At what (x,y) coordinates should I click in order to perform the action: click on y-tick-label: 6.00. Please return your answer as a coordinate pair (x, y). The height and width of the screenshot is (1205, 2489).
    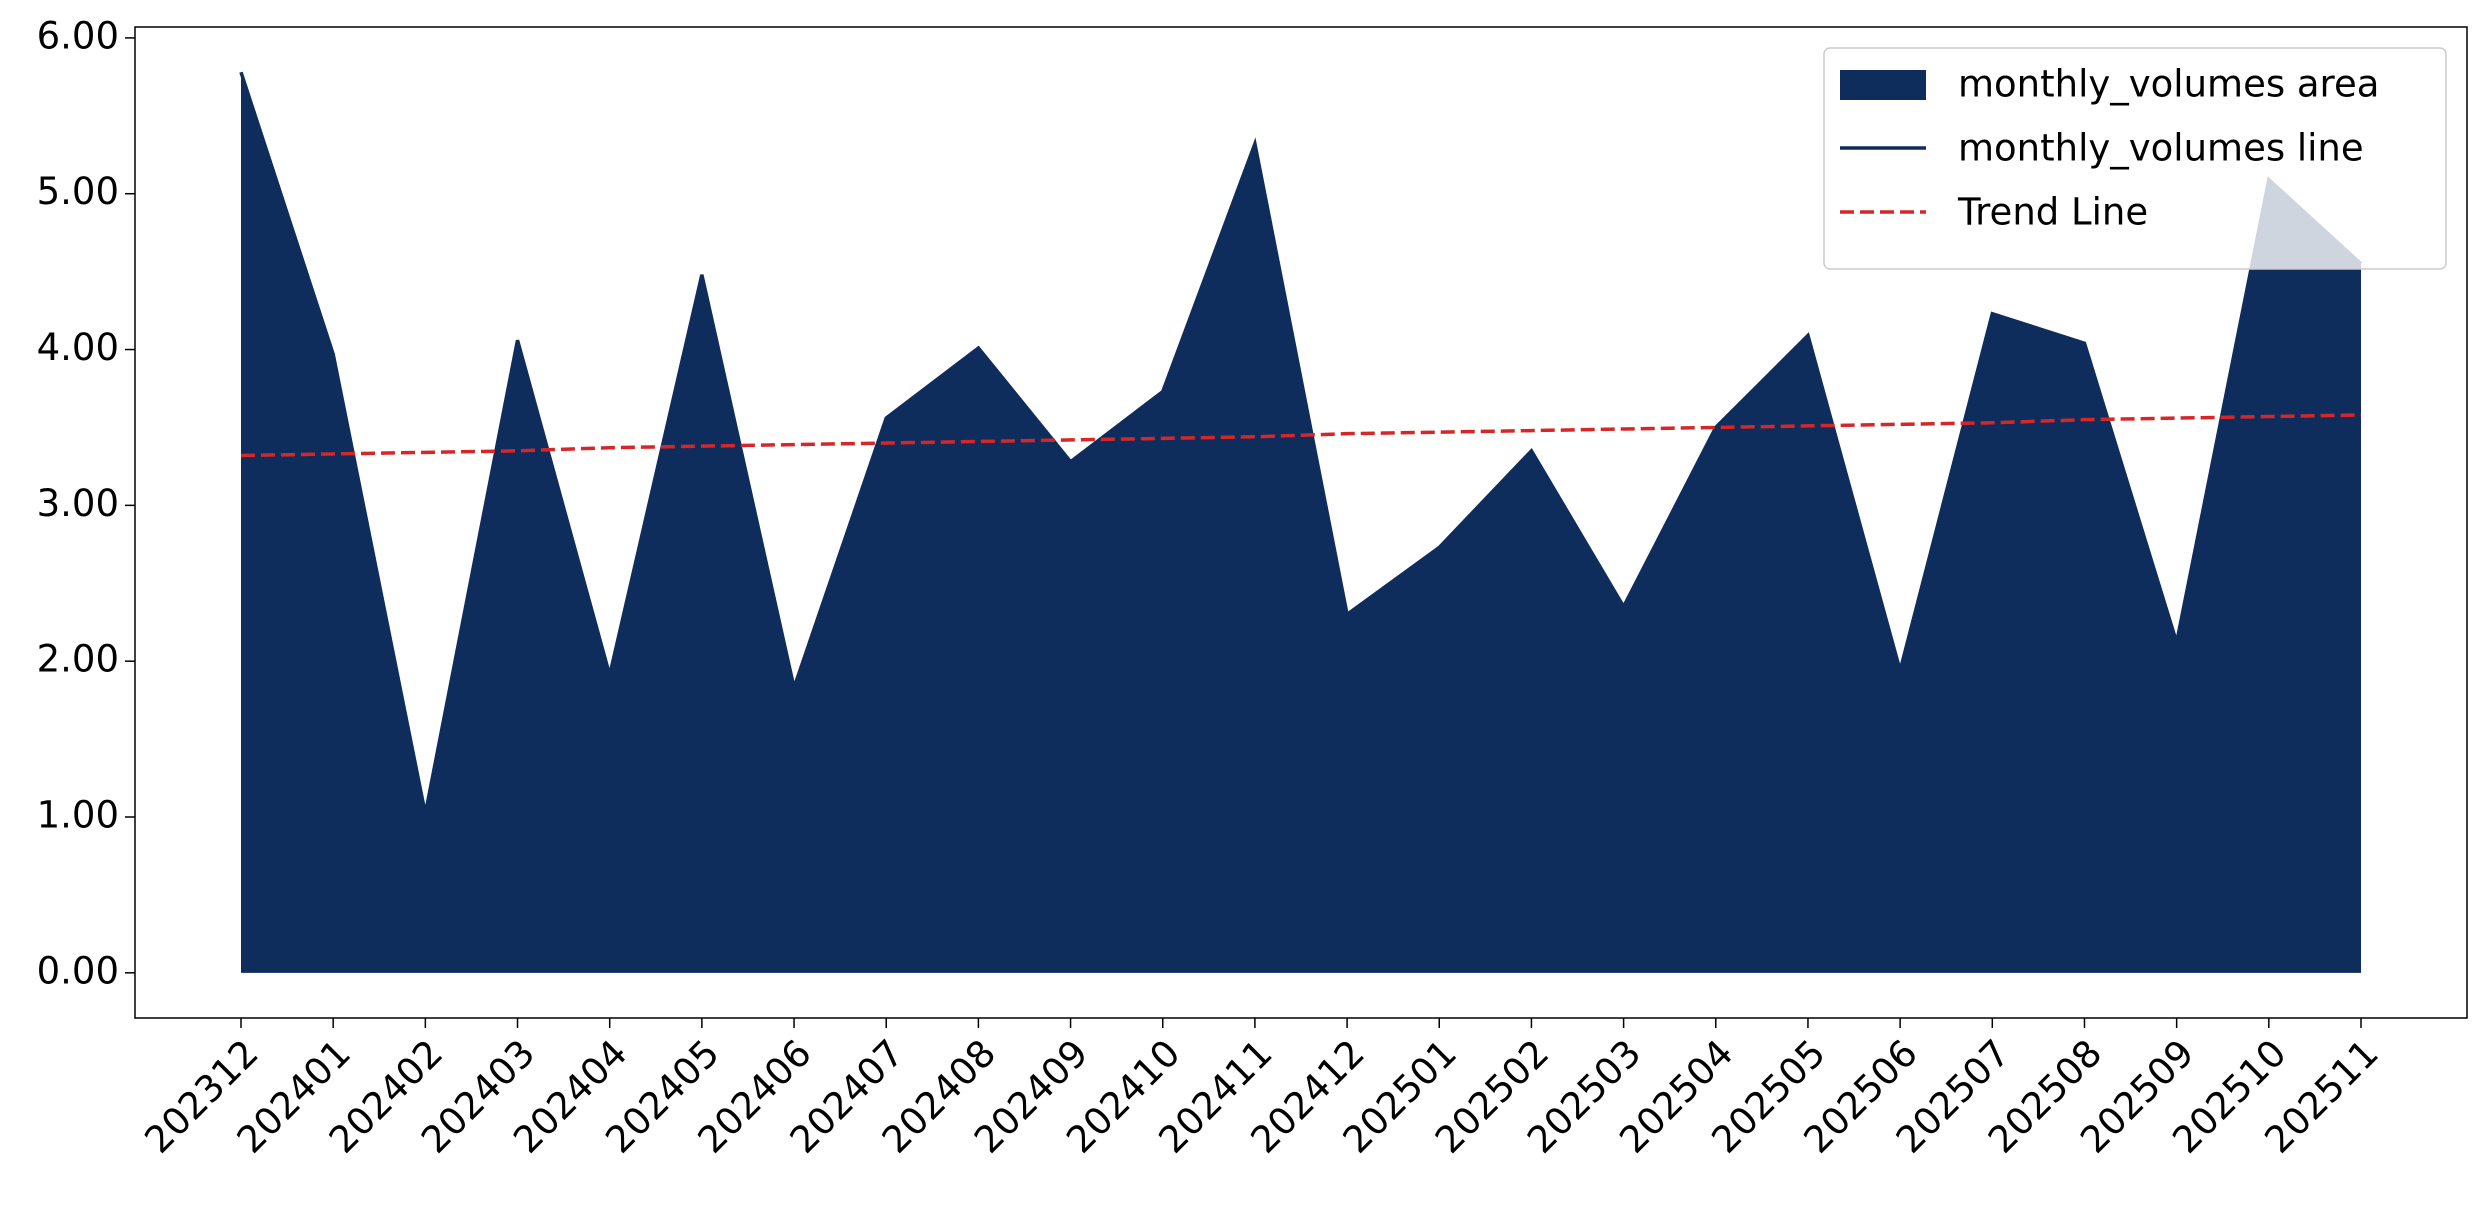
    Looking at the image, I should click on (78, 35).